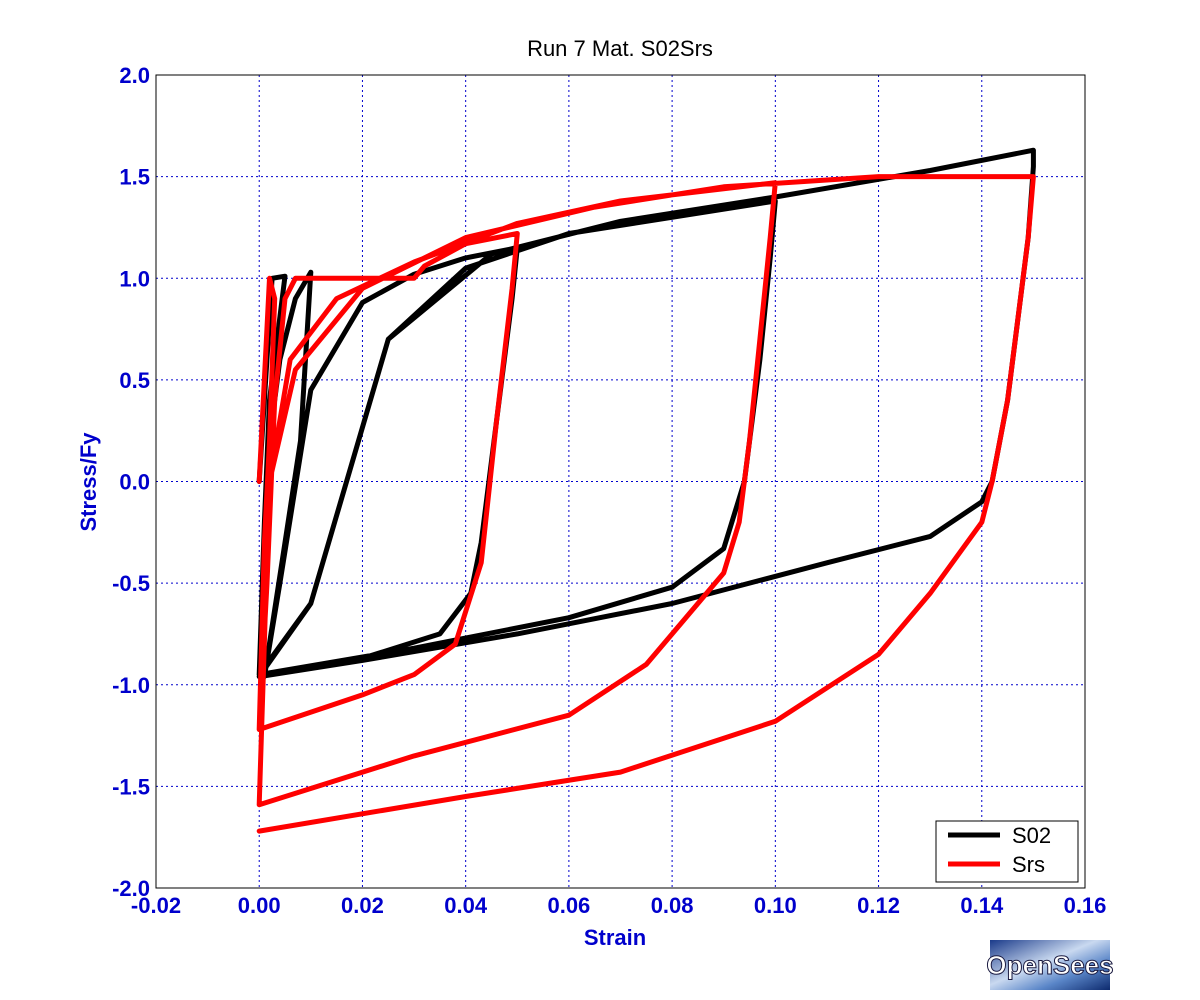 The image size is (1200, 1000). Describe the element at coordinates (878, 905) in the screenshot. I see `x-tick-label: 0.12` at that location.